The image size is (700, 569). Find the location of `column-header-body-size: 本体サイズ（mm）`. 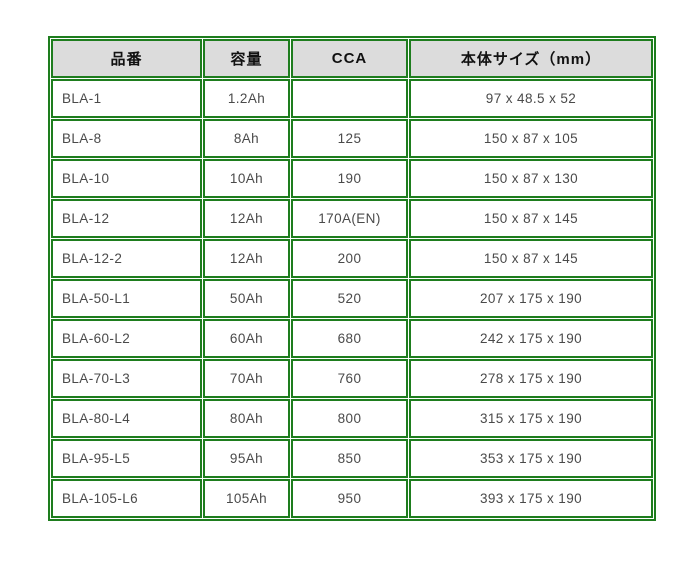

column-header-body-size: 本体サイズ（mm） is located at coordinates (531, 58).